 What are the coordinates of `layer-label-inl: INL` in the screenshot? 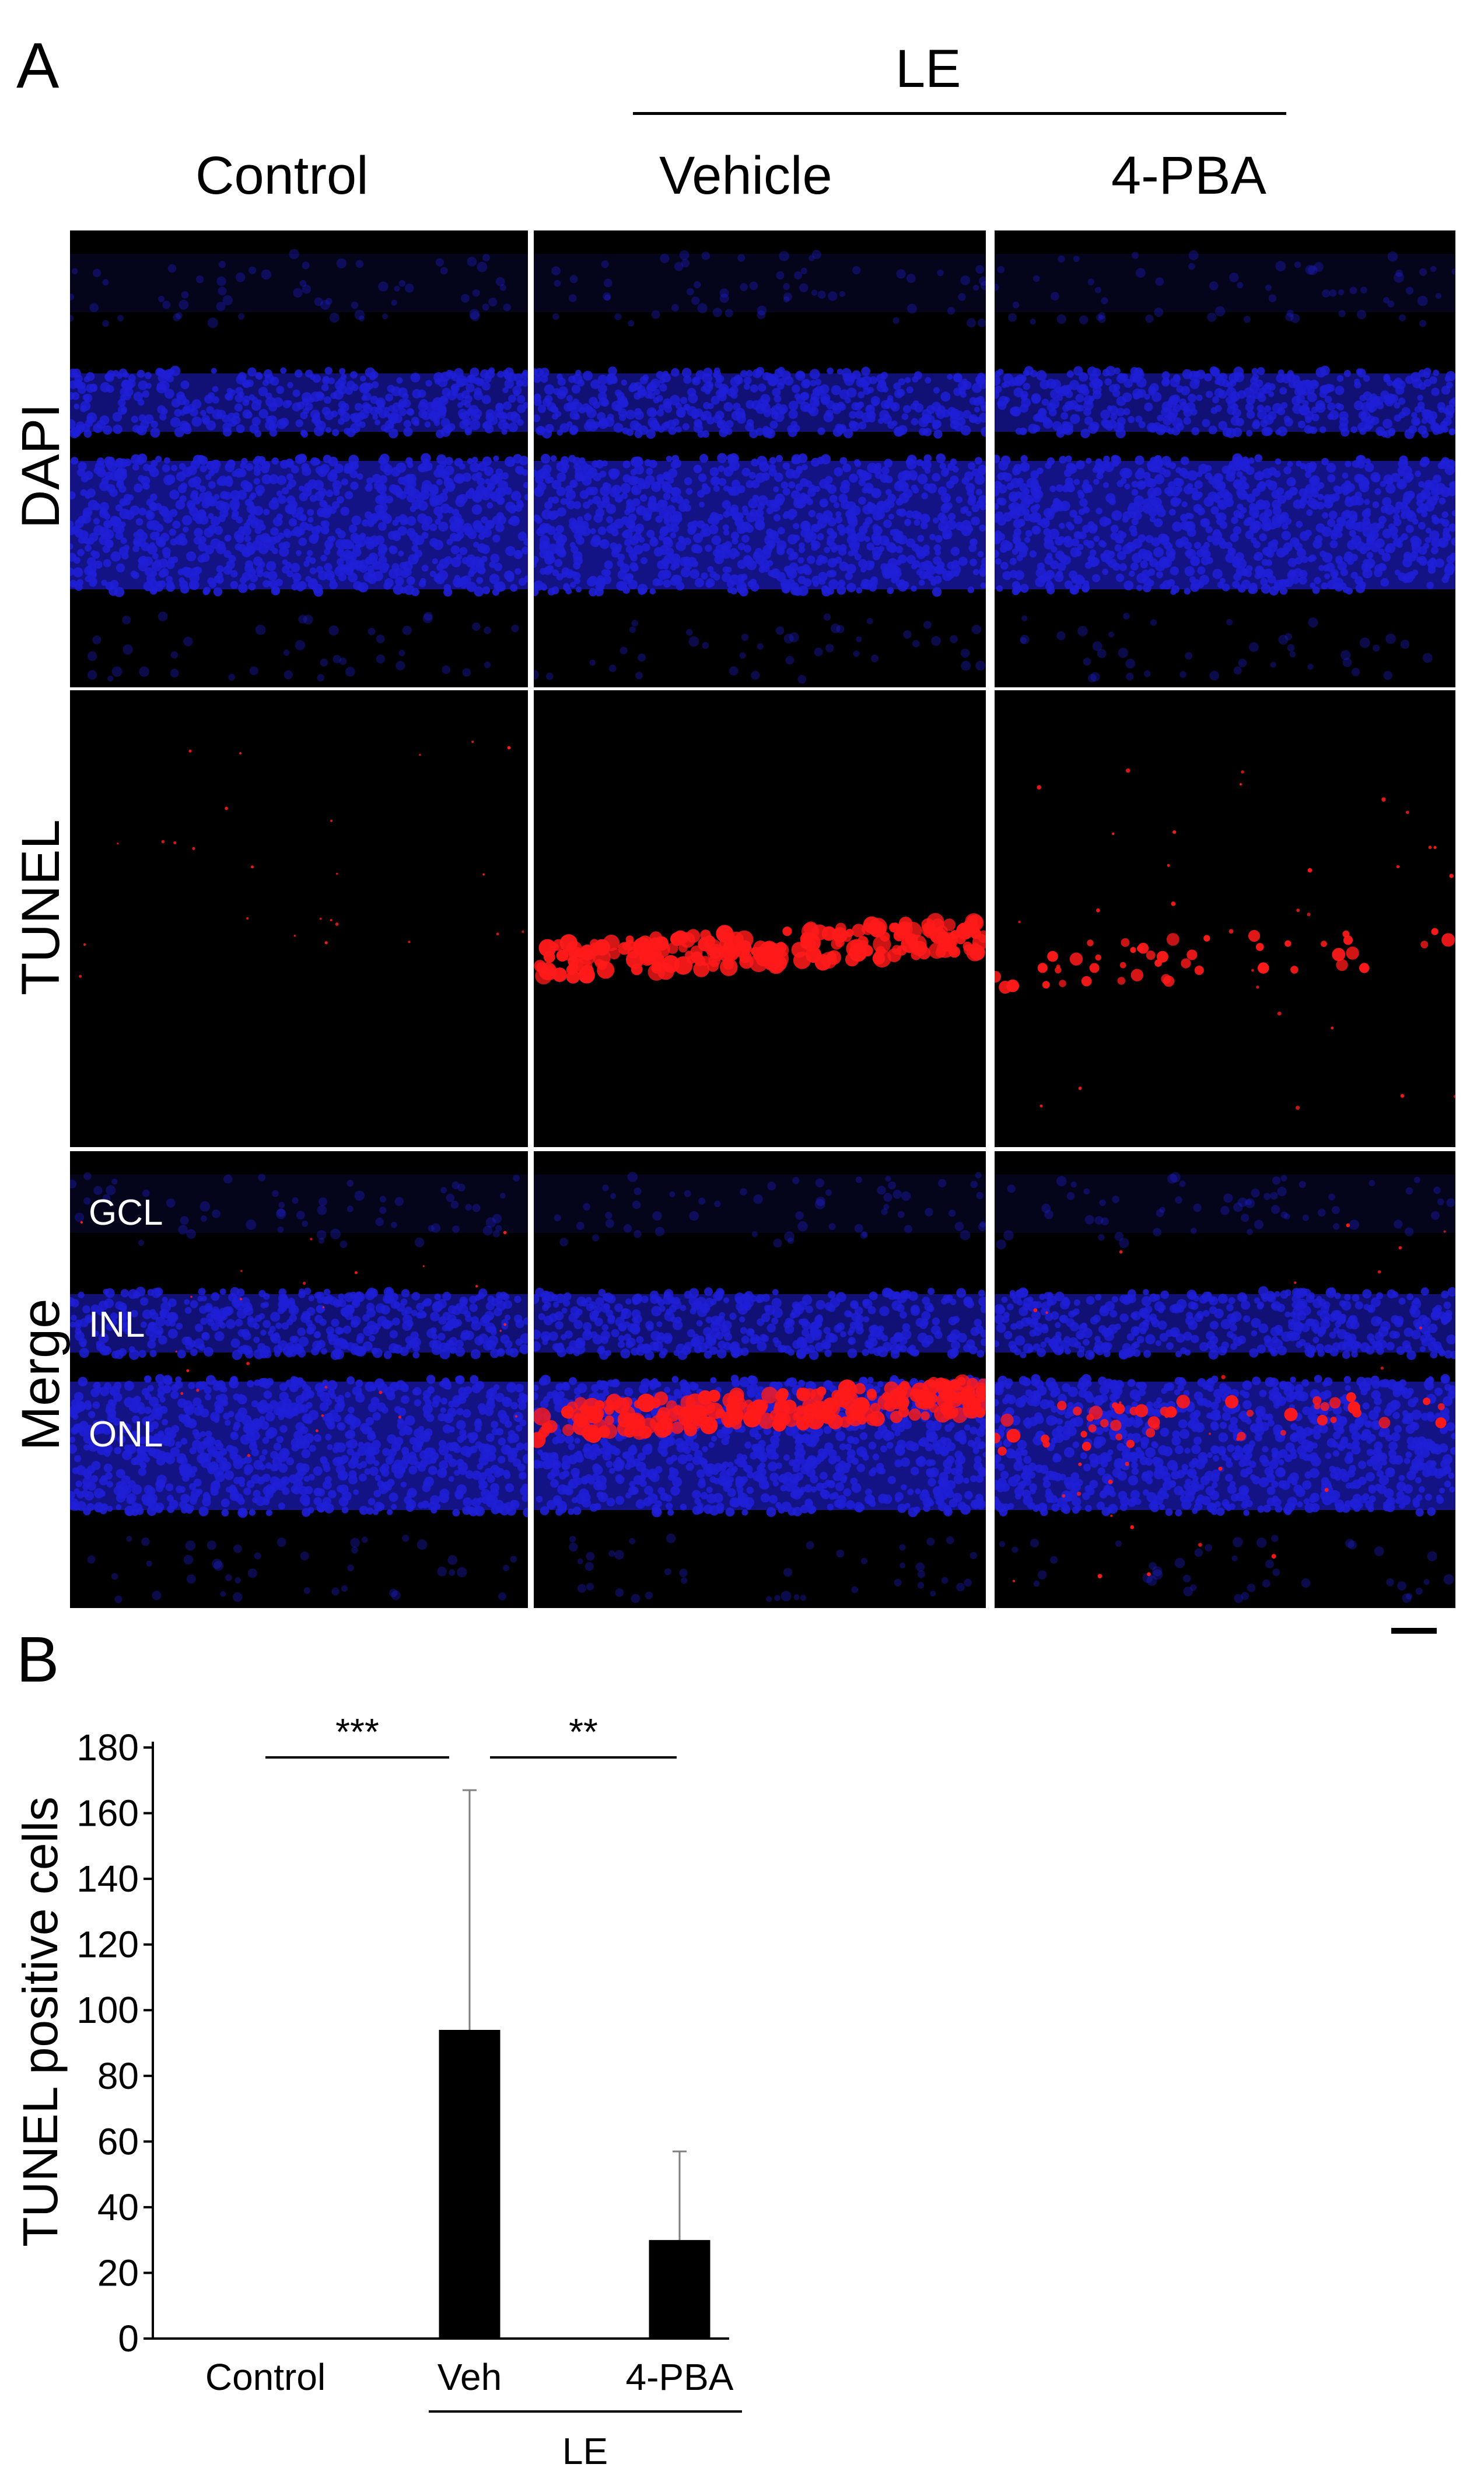 It's located at (117, 1325).